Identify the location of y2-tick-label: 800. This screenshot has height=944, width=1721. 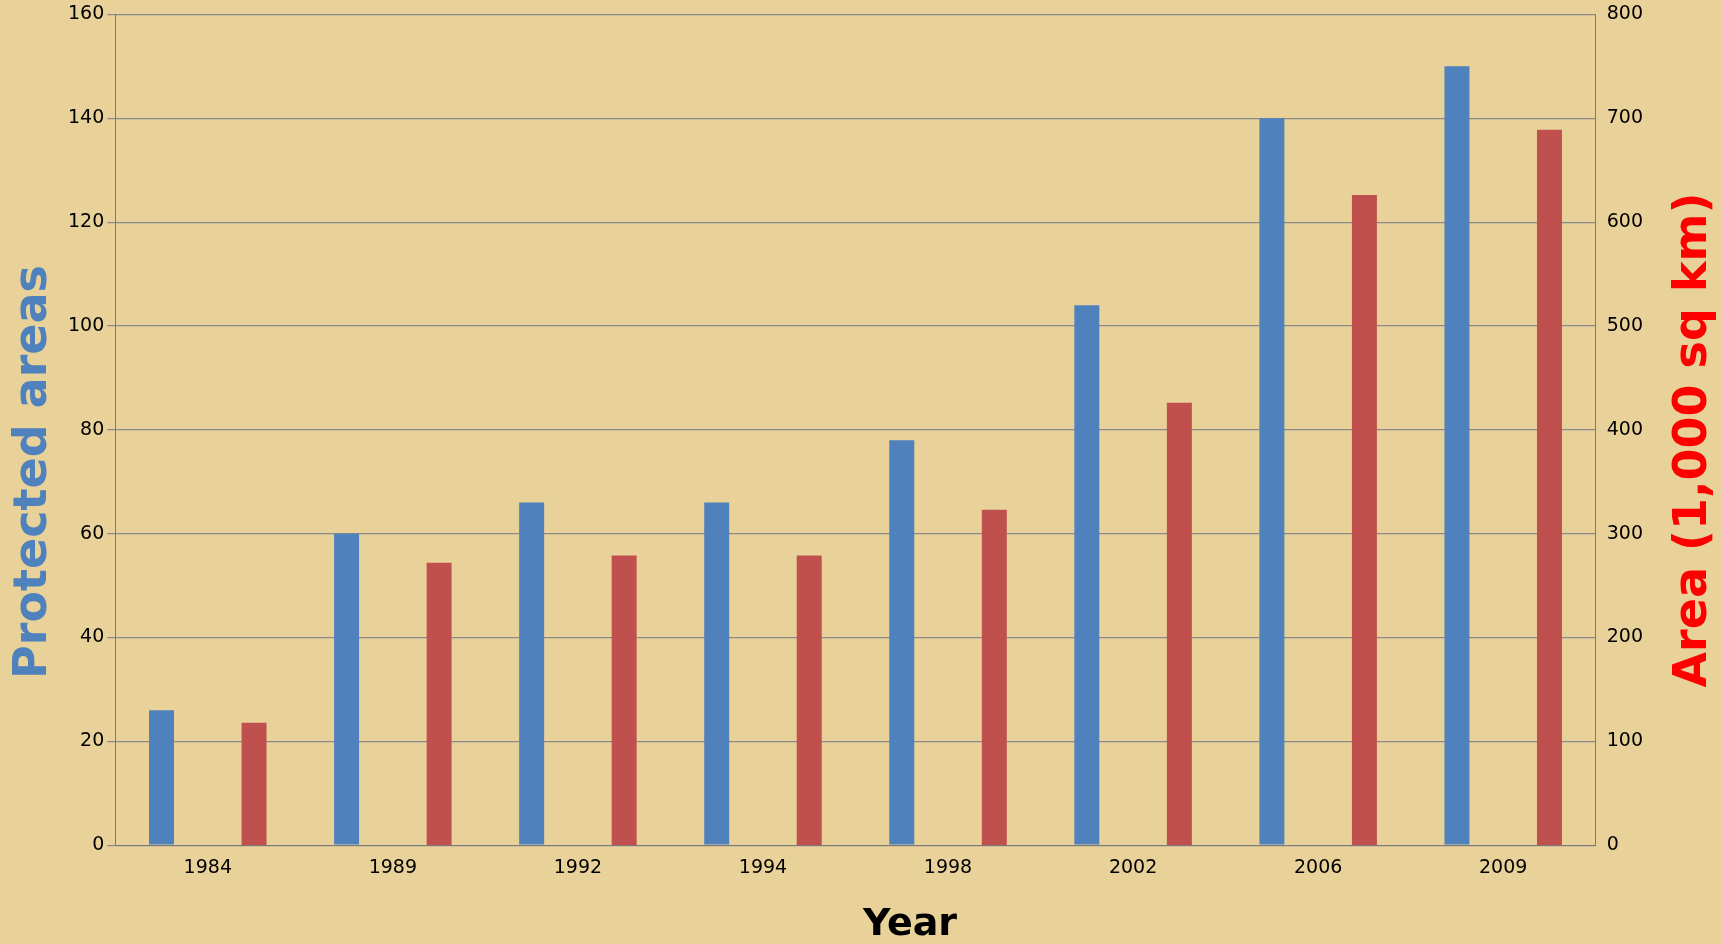
(1624, 12).